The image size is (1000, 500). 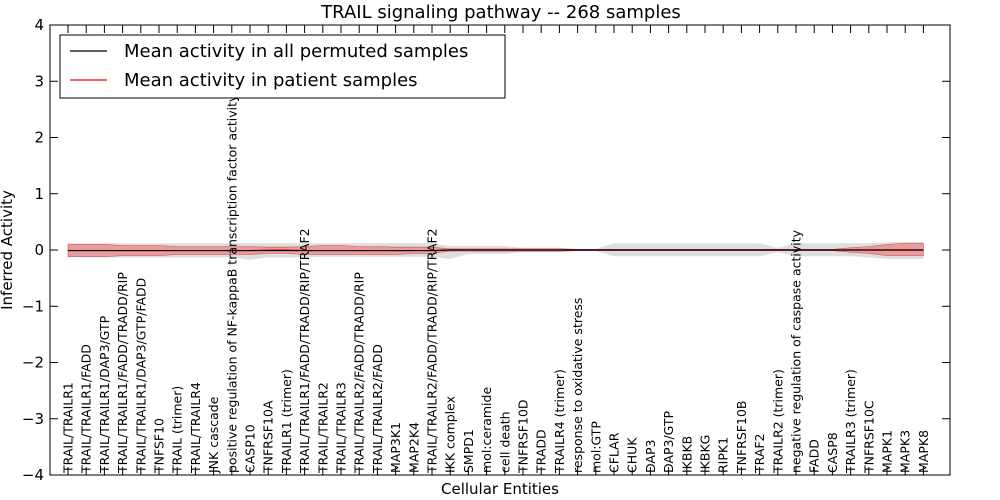 I want to click on x-tick-label: CHUK, so click(x=632, y=455).